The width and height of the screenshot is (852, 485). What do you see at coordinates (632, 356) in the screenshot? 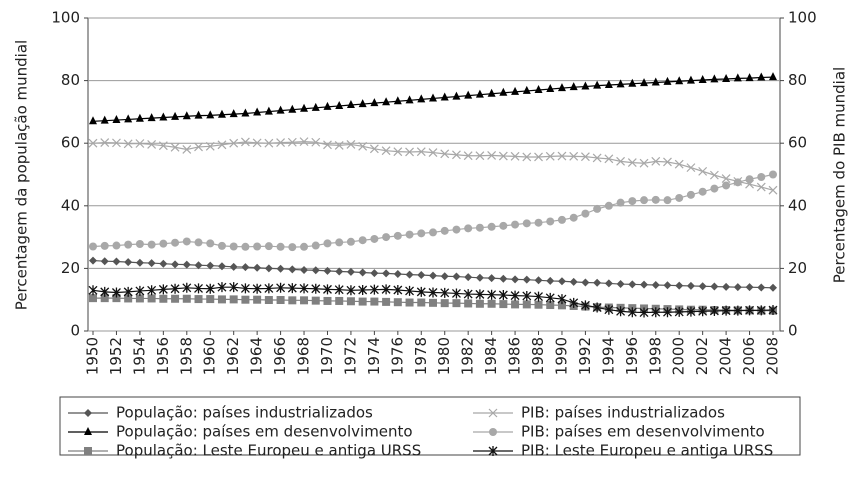
I see `x-tick-label: 1996` at bounding box center [632, 356].